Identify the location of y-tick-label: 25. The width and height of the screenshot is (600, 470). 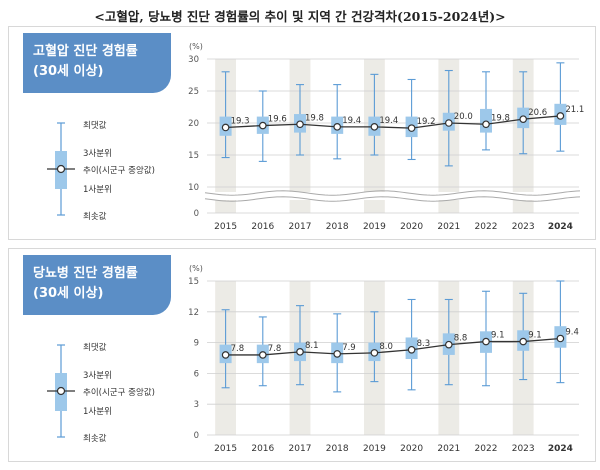
(193, 92).